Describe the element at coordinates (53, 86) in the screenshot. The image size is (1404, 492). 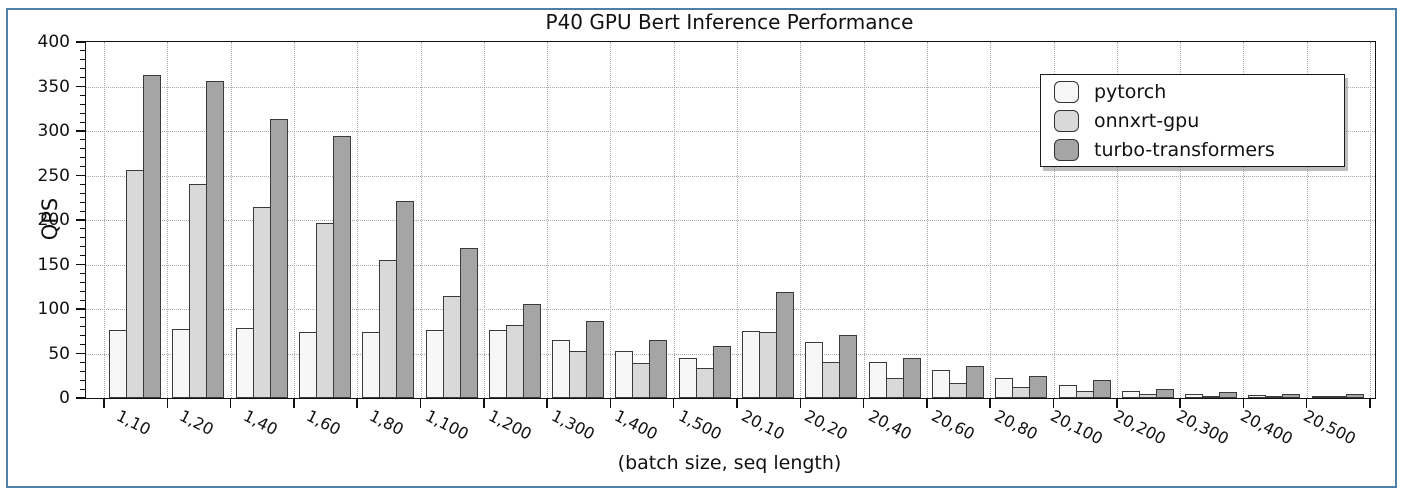
I see `y-axis-tick-label: 350` at that location.